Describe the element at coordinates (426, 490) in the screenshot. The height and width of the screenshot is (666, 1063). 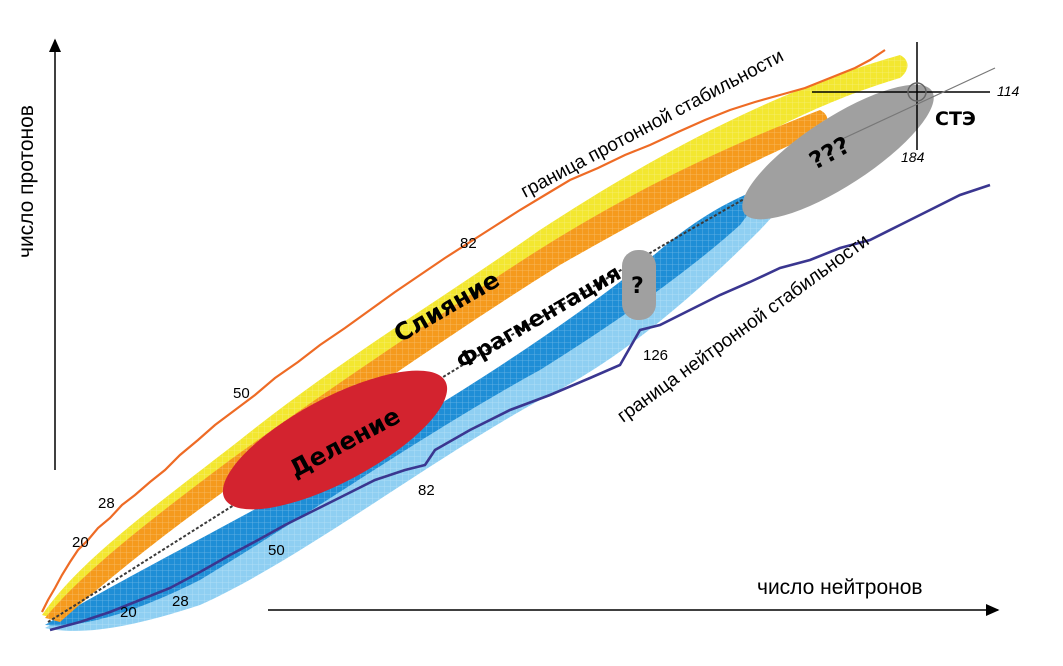
I see `magic-neutron-82: 82` at that location.